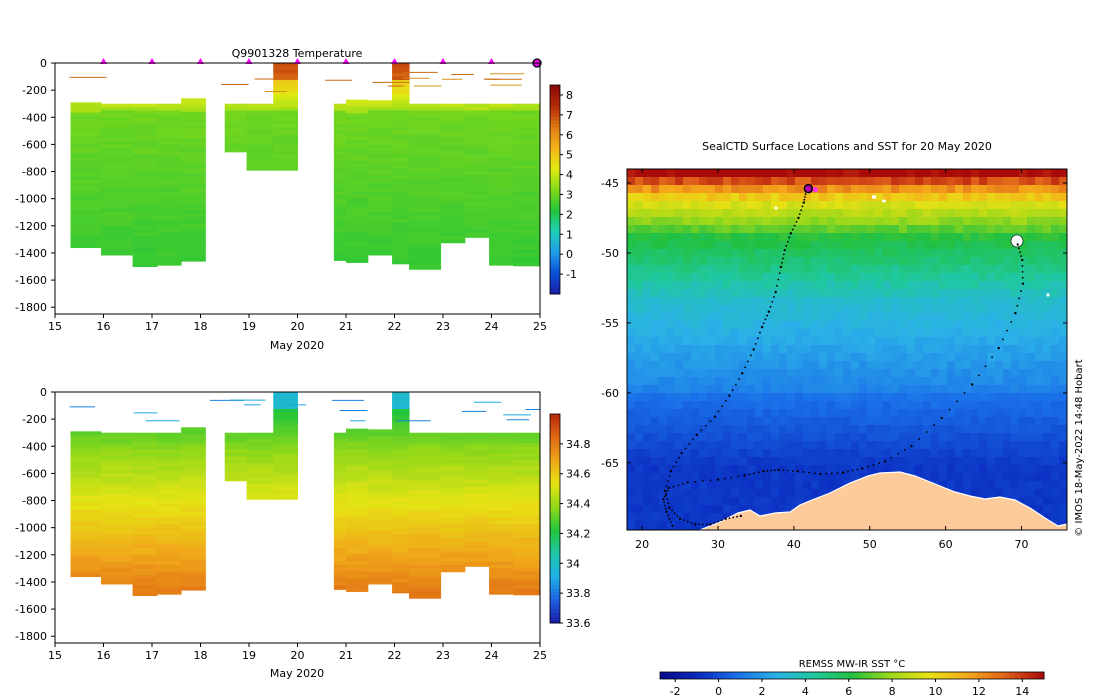  Describe the element at coordinates (443, 326) in the screenshot. I see `x-tick-label: 23` at that location.